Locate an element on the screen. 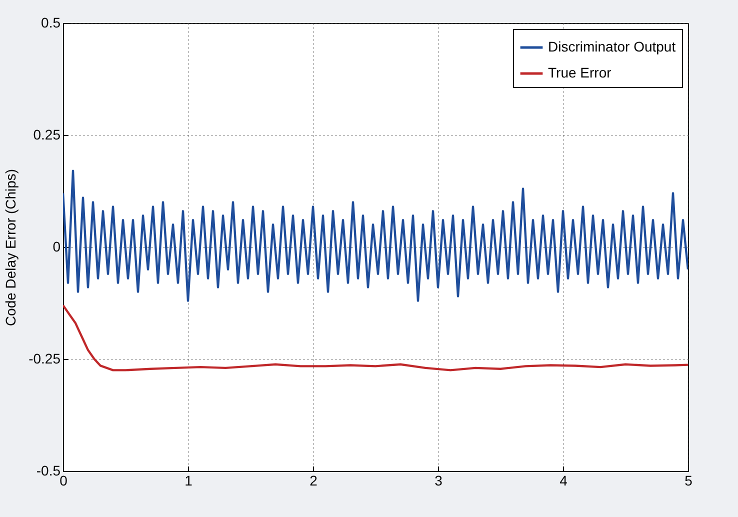 This screenshot has width=738, height=517. x-tick-label: 2 is located at coordinates (314, 480).